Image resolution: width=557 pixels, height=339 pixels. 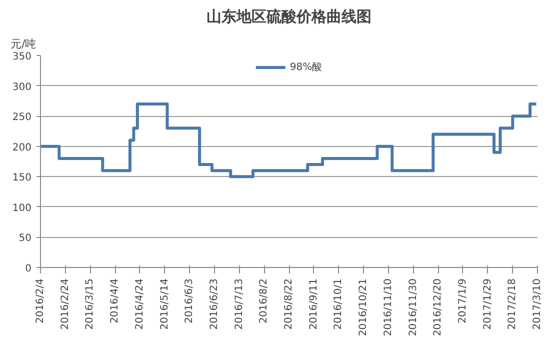 I want to click on x-tick-label: 2016/12/20, so click(x=438, y=307).